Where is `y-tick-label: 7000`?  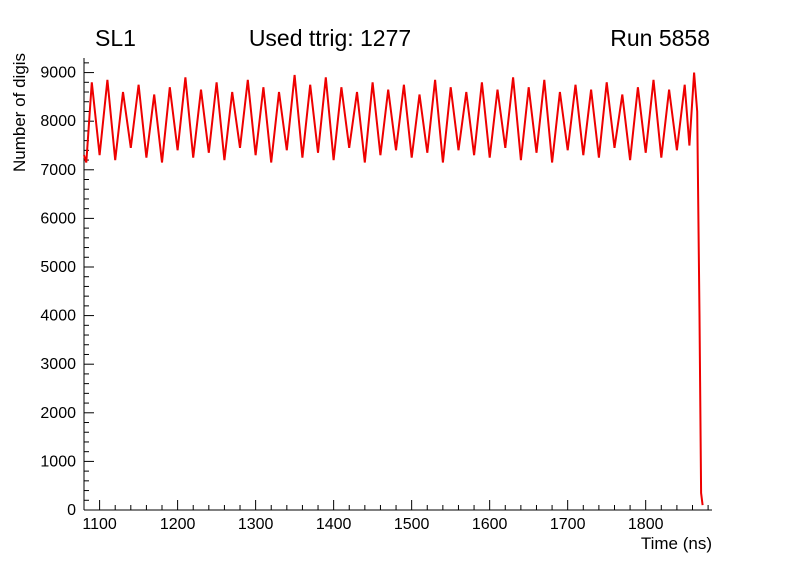 y-tick-label: 7000 is located at coordinates (58, 170).